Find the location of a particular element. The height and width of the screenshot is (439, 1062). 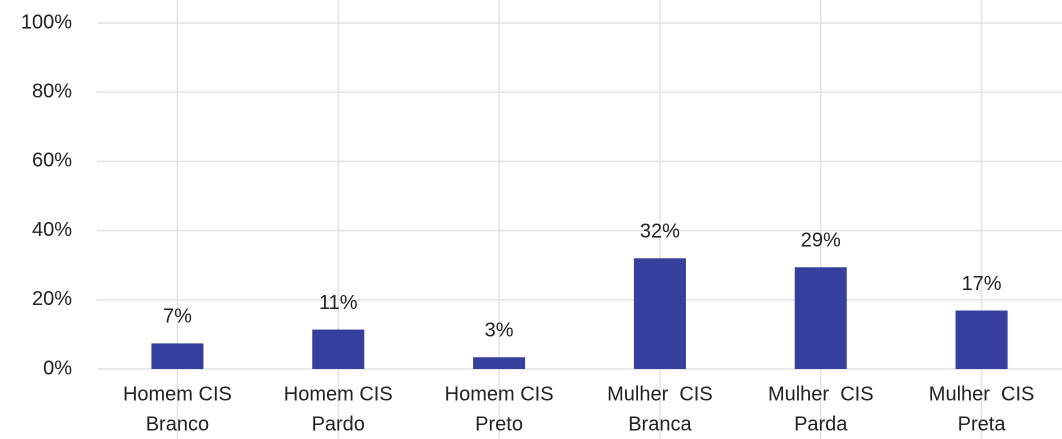

x-tick-label: Branca is located at coordinates (660, 424).